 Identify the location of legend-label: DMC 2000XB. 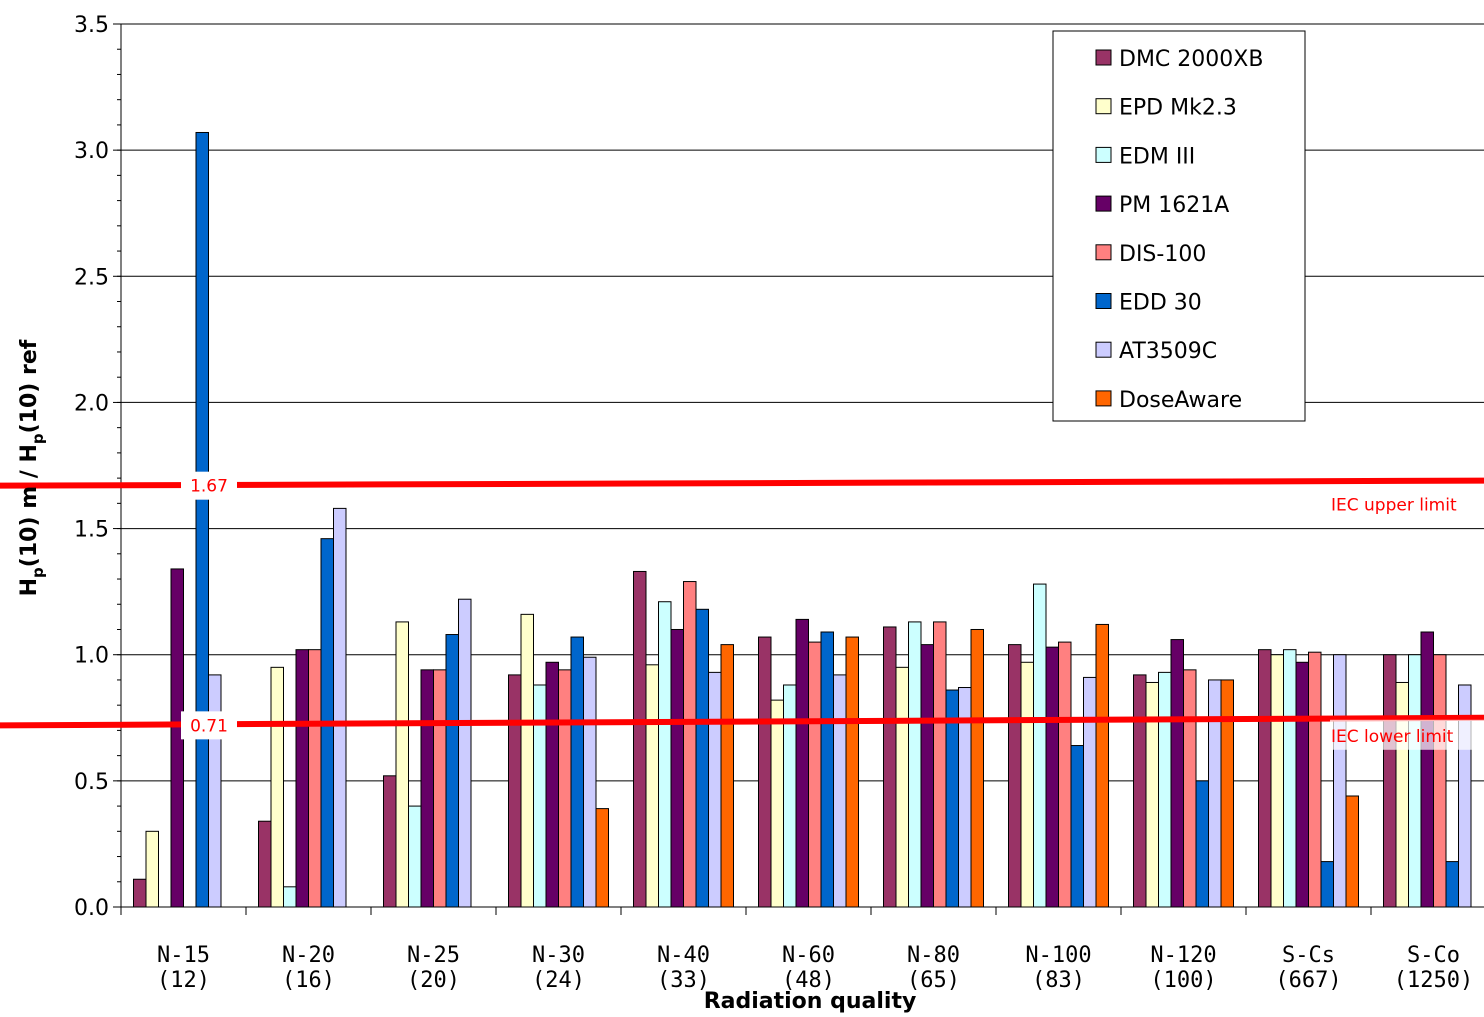
(1191, 59).